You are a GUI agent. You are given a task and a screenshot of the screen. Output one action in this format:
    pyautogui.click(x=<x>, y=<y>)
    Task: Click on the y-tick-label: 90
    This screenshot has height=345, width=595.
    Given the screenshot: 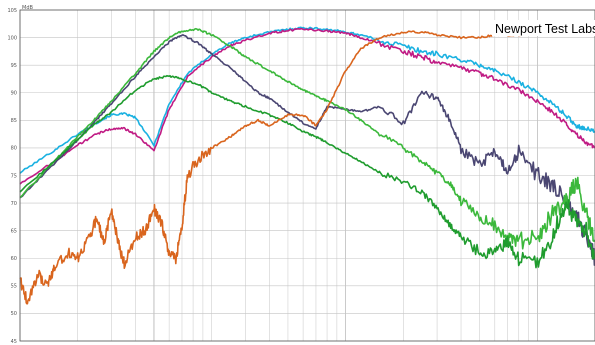 What is the action you would take?
    pyautogui.click(x=14, y=94)
    